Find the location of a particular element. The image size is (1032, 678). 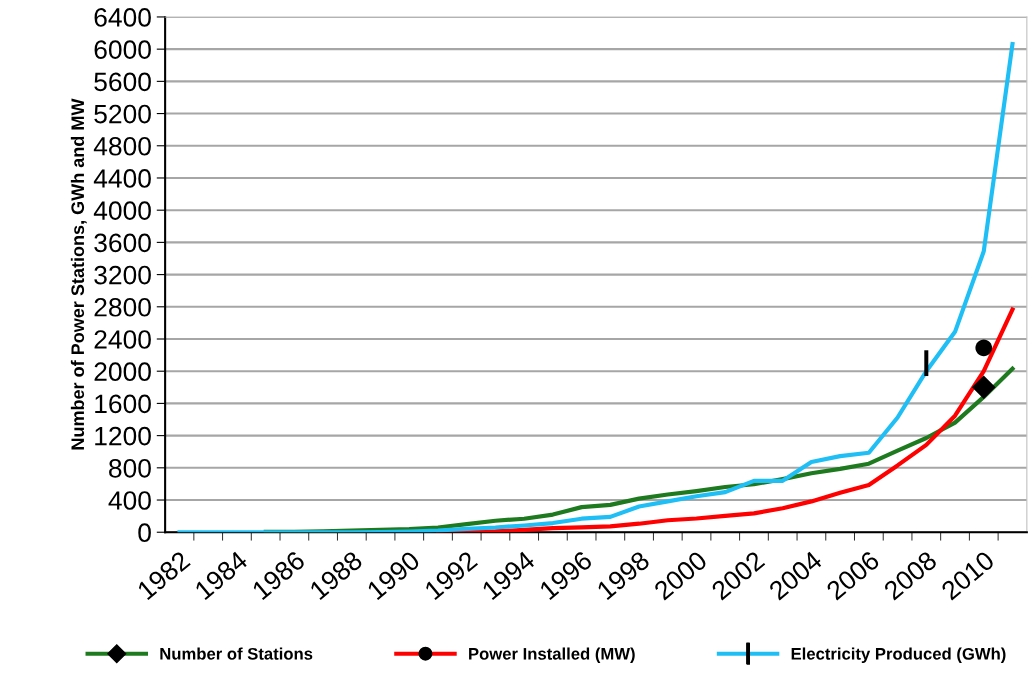

y-tick-label: 6000 is located at coordinates (122, 49).